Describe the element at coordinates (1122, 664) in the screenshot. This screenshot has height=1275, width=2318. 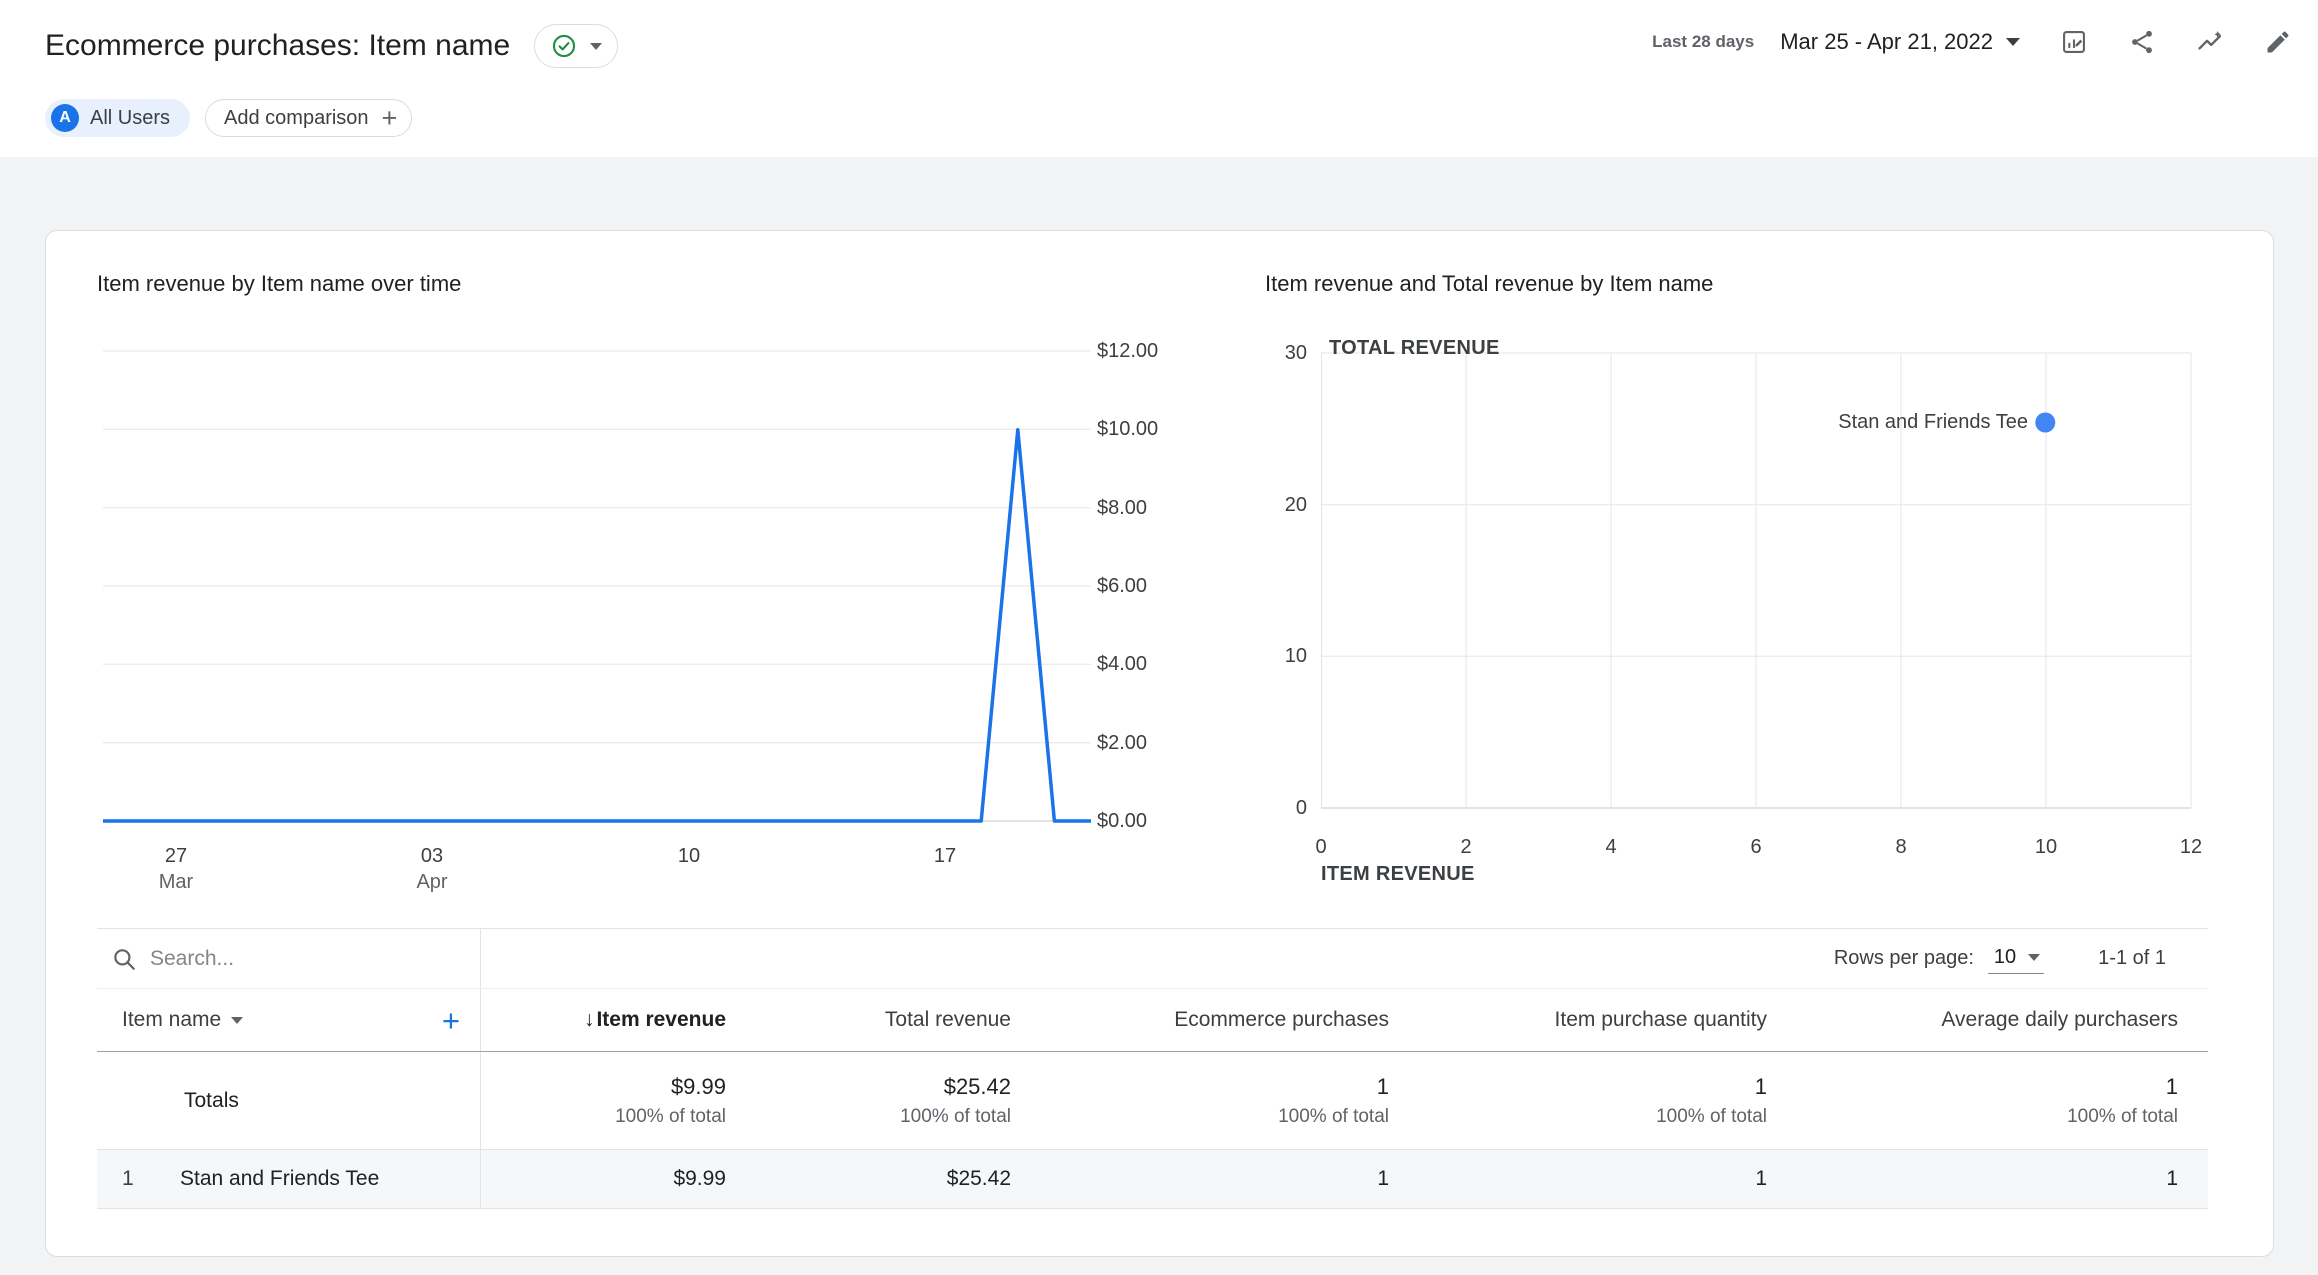
I see `line-y-tick: $4.00` at that location.